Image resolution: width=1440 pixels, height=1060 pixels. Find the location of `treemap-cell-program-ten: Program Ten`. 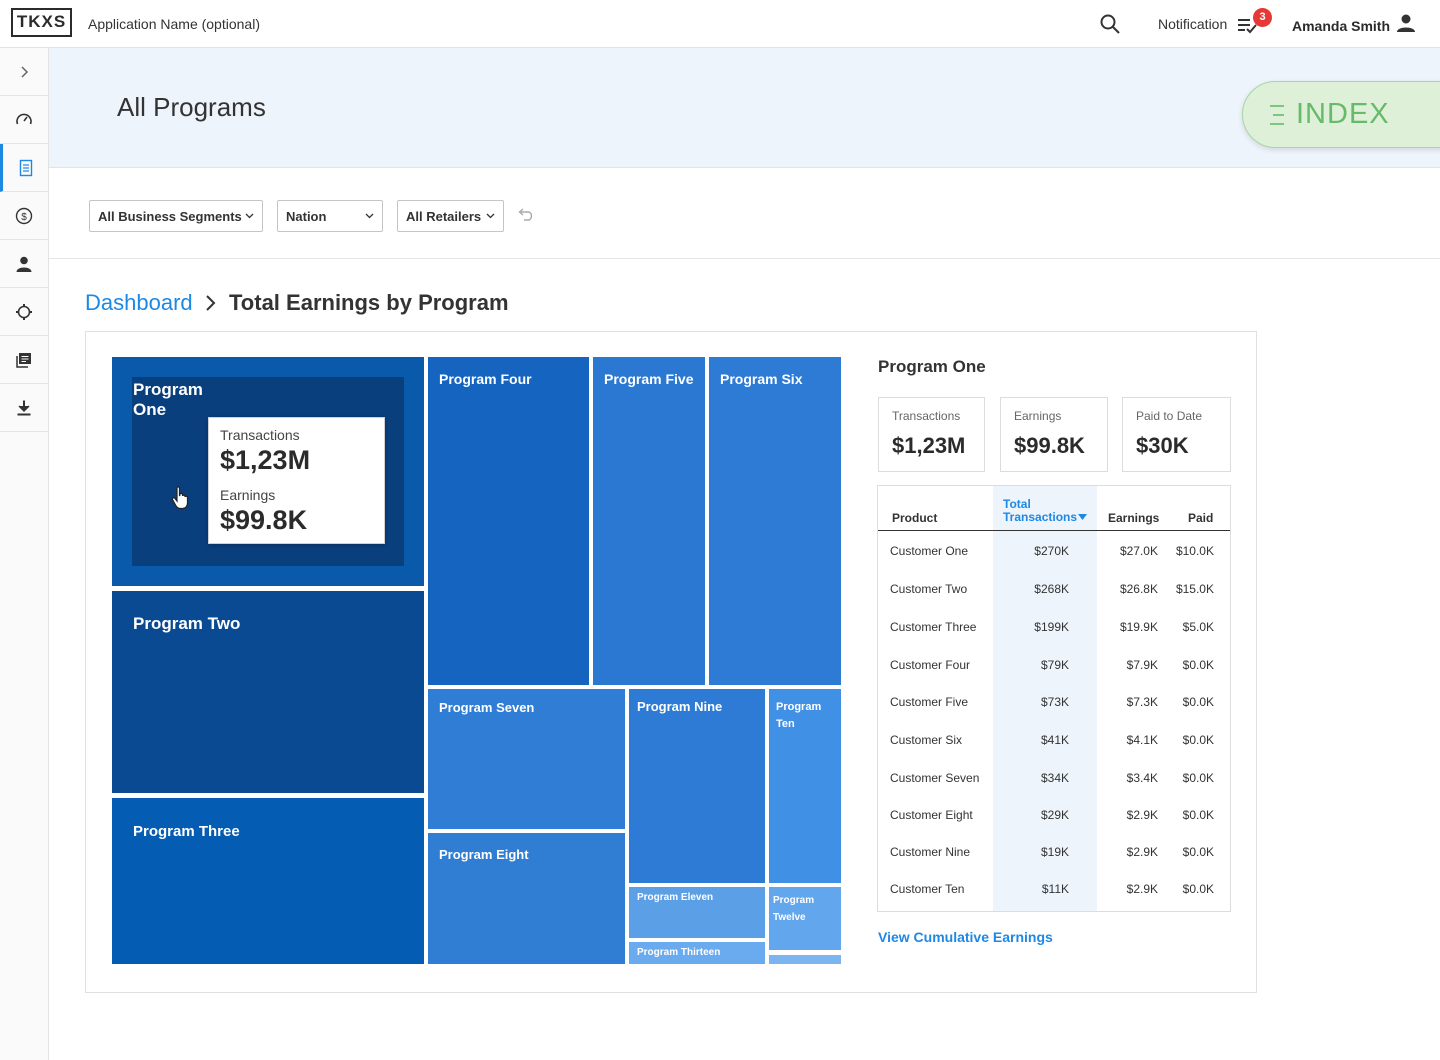

treemap-cell-program-ten: Program Ten is located at coordinates (805, 786).